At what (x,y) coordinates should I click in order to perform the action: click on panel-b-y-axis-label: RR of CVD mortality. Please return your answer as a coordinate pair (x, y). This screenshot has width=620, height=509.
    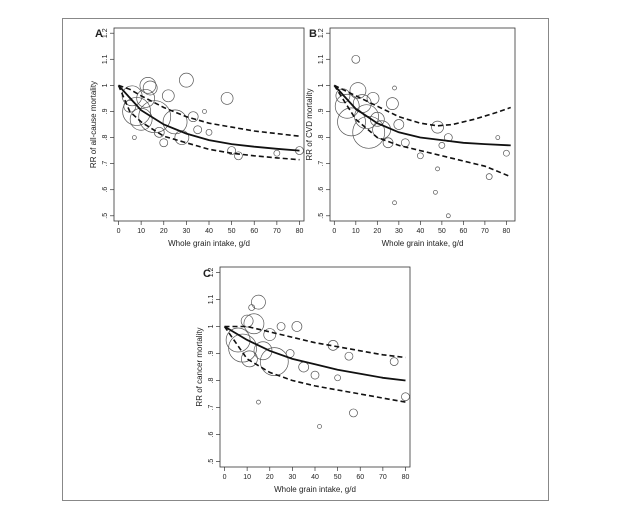
    Looking at the image, I should click on (309, 124).